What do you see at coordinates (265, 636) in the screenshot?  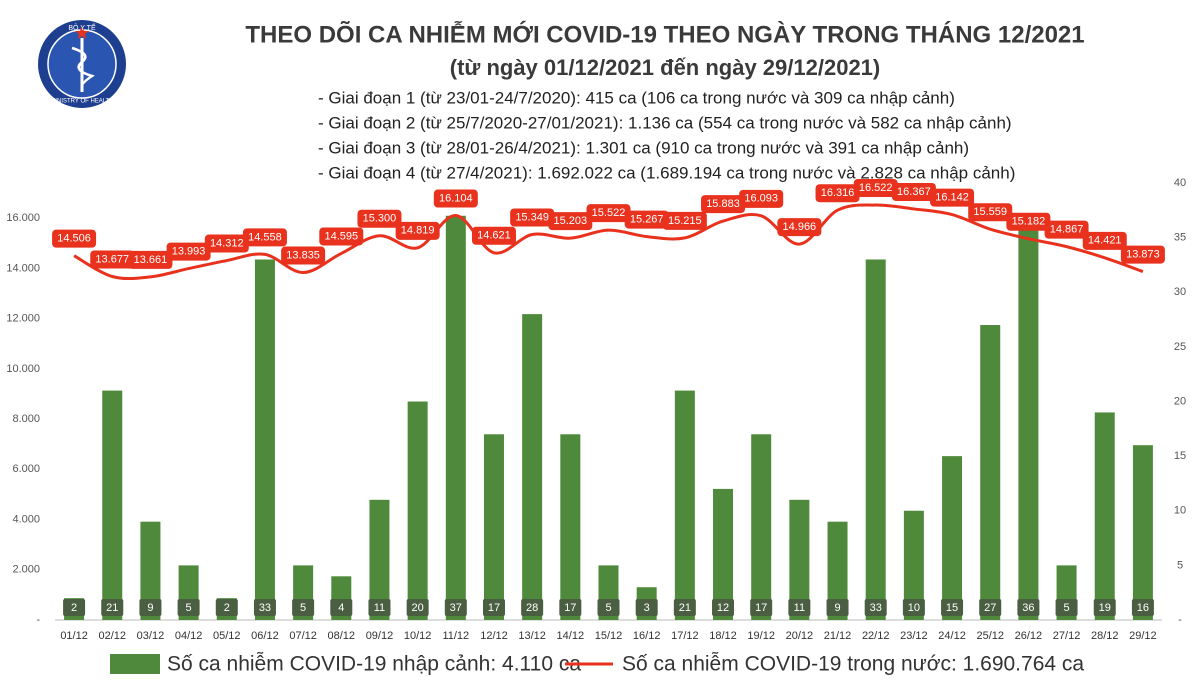 I see `x-tick-label: 06/12` at bounding box center [265, 636].